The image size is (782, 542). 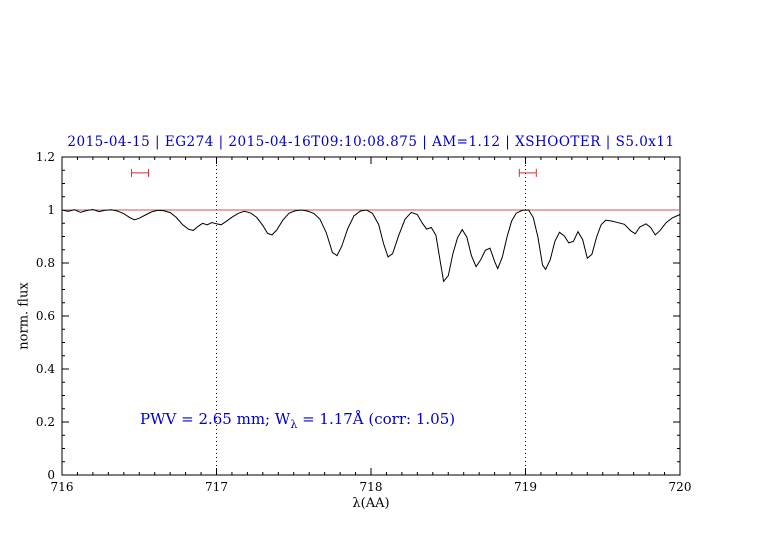 I want to click on y-tick-label: 1, so click(x=51, y=210).